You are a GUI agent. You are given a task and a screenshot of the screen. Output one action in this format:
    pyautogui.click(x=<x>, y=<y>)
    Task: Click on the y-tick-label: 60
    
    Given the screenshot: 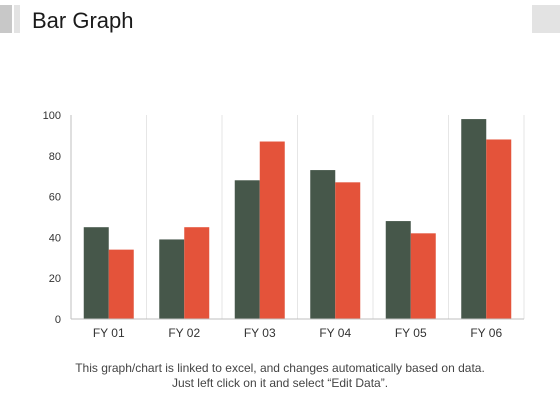 What is the action you would take?
    pyautogui.click(x=55, y=198)
    